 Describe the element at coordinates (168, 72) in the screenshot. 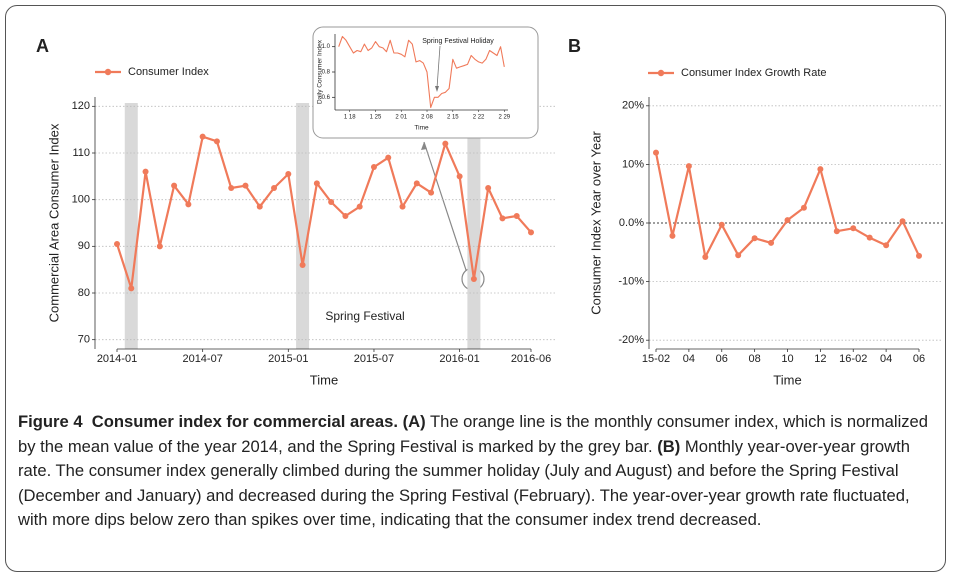

I see `legend-label: Consumer Index` at that location.